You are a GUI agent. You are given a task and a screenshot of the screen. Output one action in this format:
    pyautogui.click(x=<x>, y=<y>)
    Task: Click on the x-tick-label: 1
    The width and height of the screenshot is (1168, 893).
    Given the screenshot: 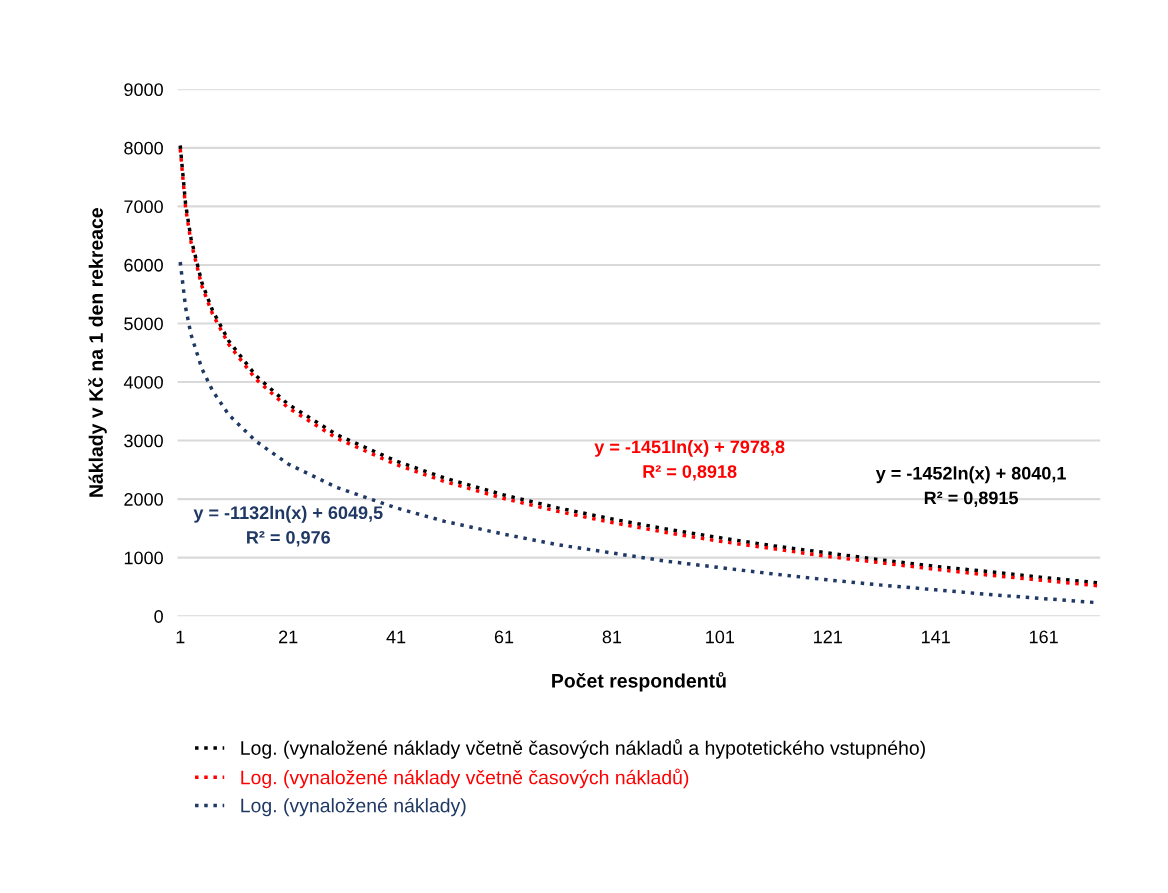 What is the action you would take?
    pyautogui.click(x=180, y=637)
    